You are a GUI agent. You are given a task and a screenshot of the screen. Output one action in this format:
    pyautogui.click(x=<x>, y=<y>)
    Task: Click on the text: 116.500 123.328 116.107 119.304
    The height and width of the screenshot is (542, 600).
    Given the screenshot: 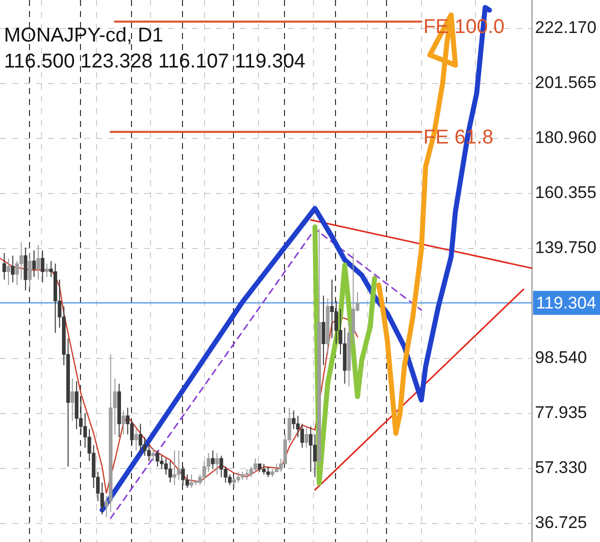 What is the action you would take?
    pyautogui.click(x=155, y=61)
    